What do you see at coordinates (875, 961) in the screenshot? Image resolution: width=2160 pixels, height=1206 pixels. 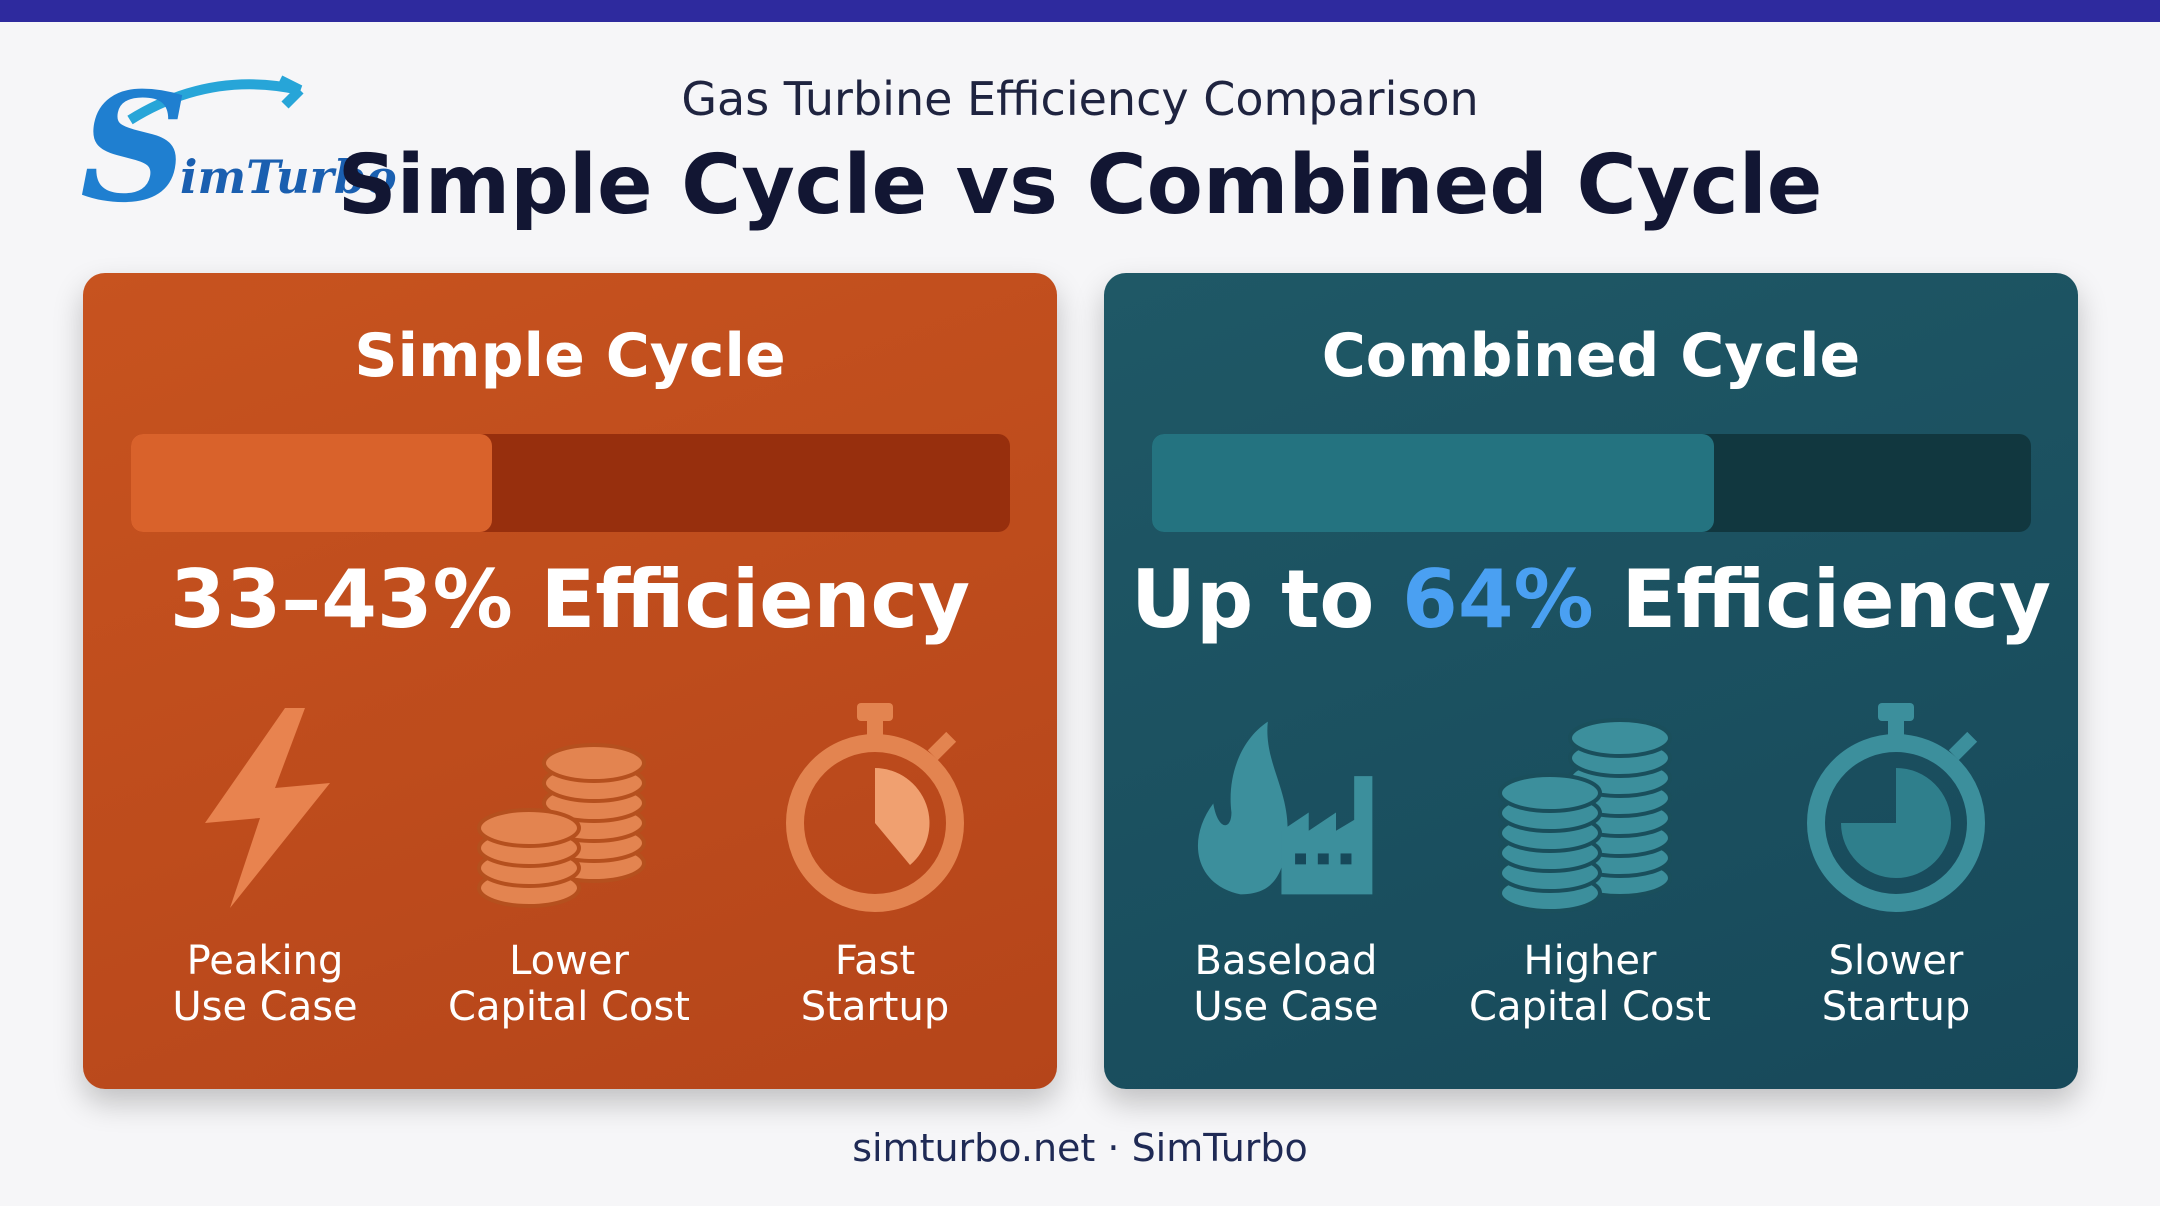 I see `feature-line: Fast` at bounding box center [875, 961].